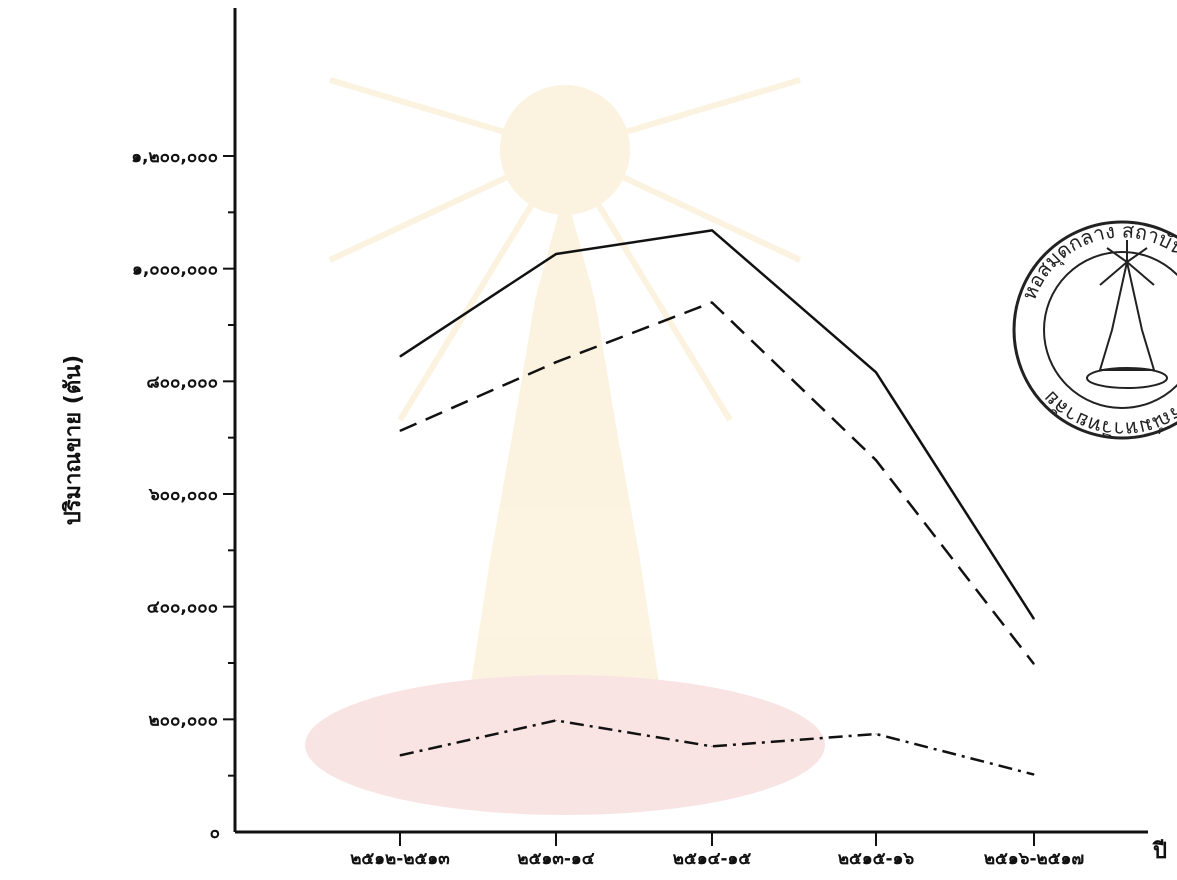 The image size is (1177, 880). What do you see at coordinates (876, 859) in the screenshot?
I see `x-tick-label: ๒๕๑๕-๑๖` at bounding box center [876, 859].